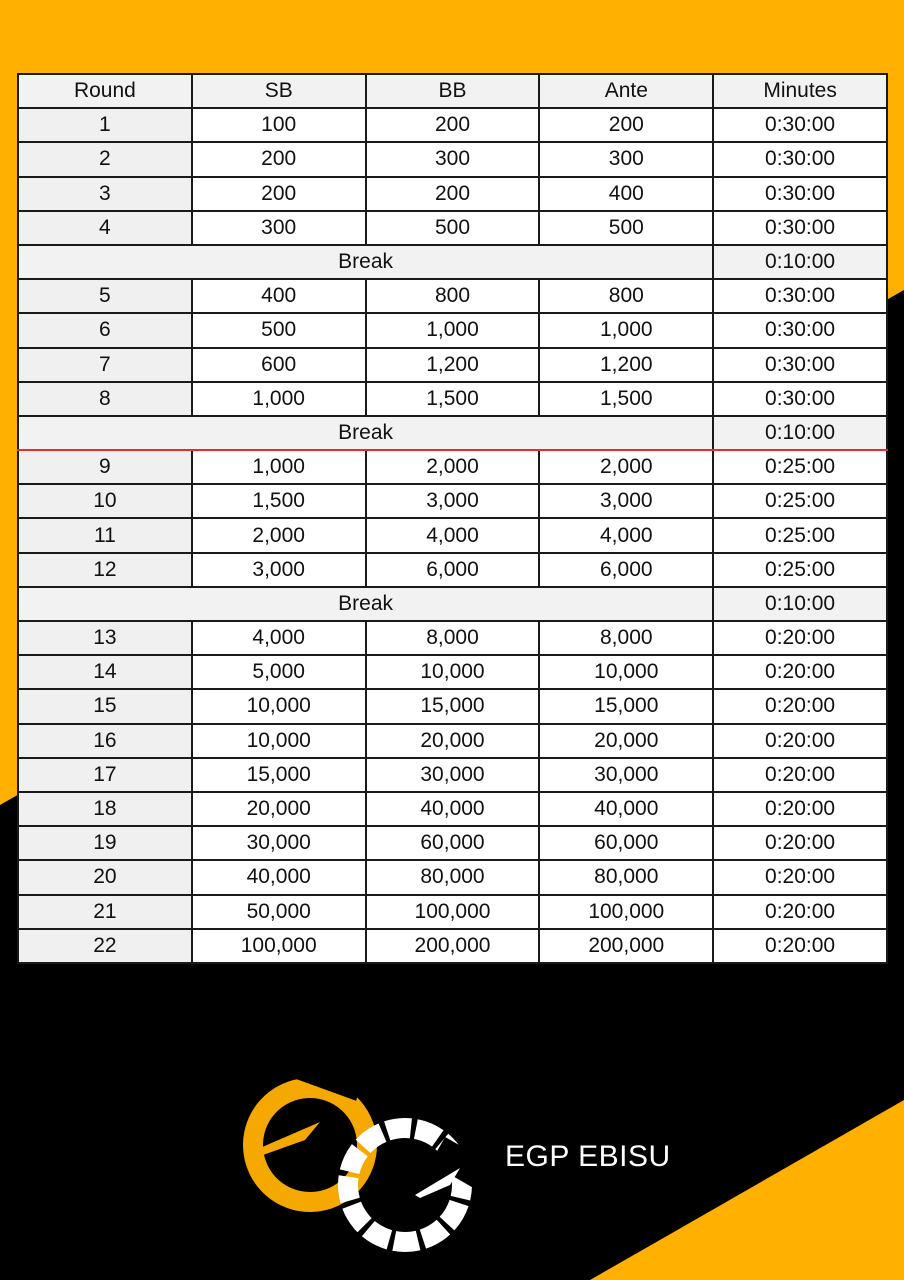 The height and width of the screenshot is (1280, 904). What do you see at coordinates (105, 227) in the screenshot?
I see `cell-round: 4` at bounding box center [105, 227].